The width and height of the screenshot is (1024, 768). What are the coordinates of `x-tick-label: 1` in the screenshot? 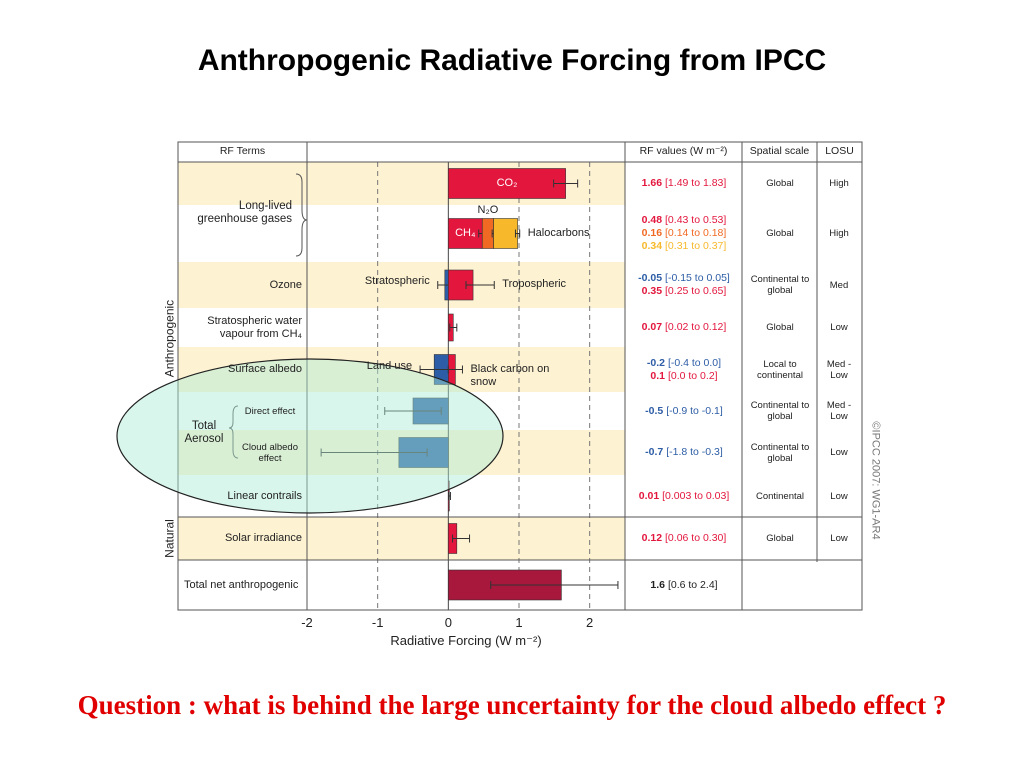 It's located at (519, 622).